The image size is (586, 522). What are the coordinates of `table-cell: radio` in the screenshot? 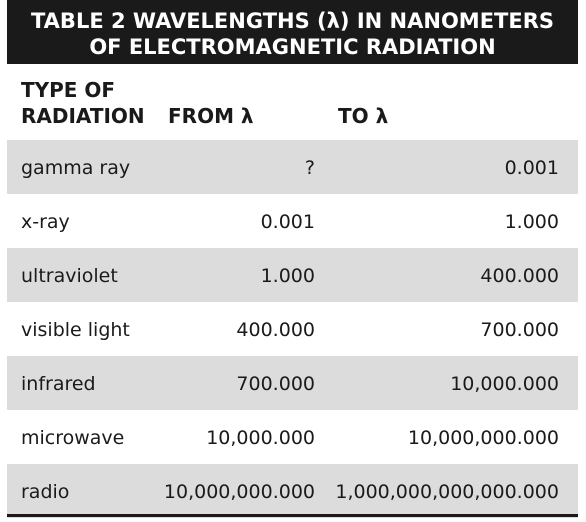 It's located at (45, 492).